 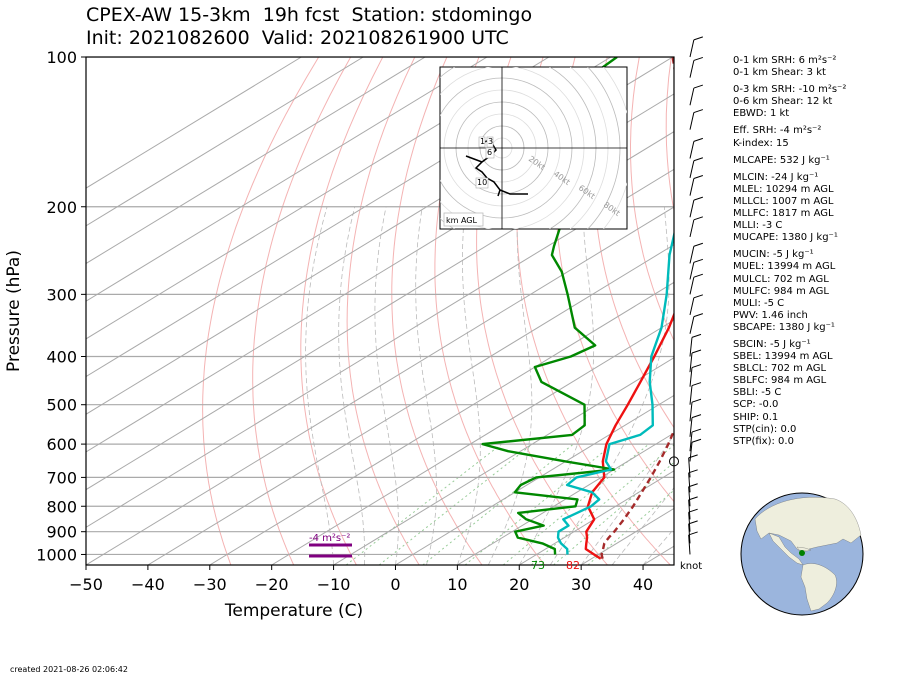 What do you see at coordinates (781, 291) in the screenshot?
I see `param-line: MULFC: 984 m AGL` at bounding box center [781, 291].